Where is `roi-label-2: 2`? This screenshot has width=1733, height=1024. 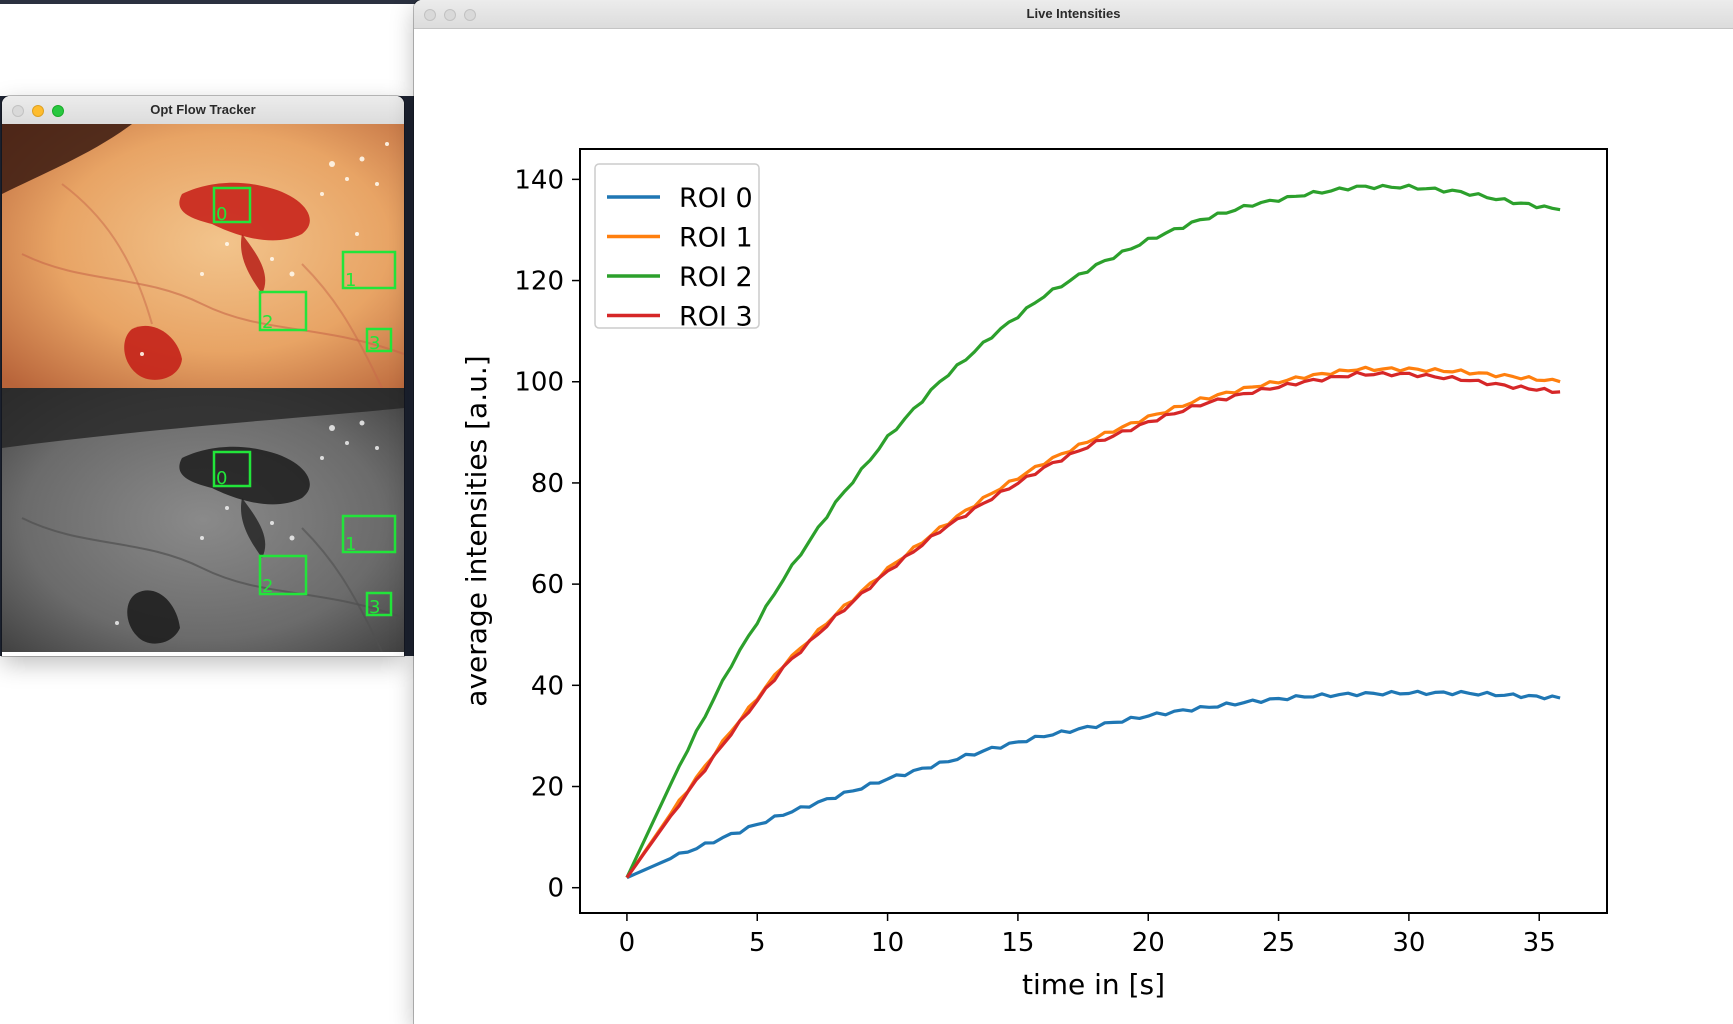 roi-label-2: 2 is located at coordinates (267, 322).